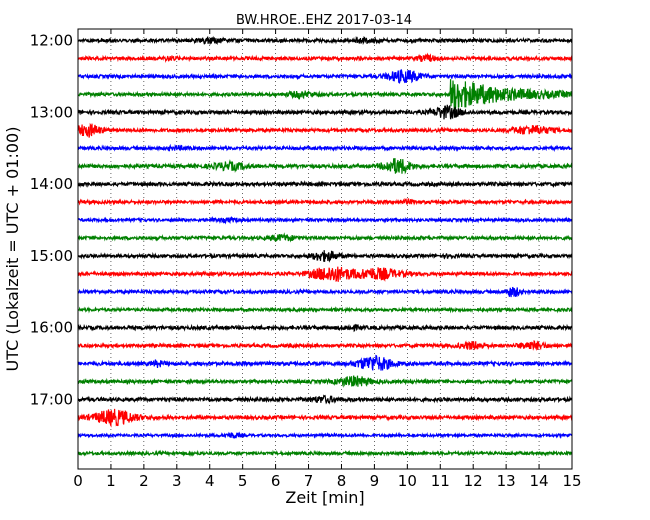 The height and width of the screenshot is (520, 650). What do you see at coordinates (407, 481) in the screenshot?
I see `x-tick-label: 10` at bounding box center [407, 481].